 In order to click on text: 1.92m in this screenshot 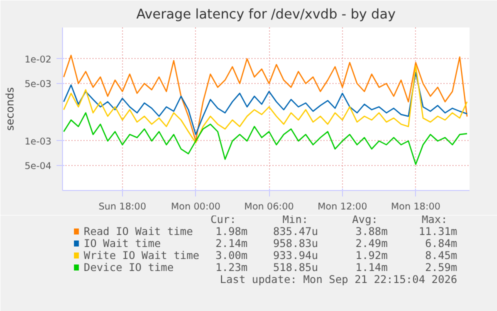, I will do `click(372, 255)`.